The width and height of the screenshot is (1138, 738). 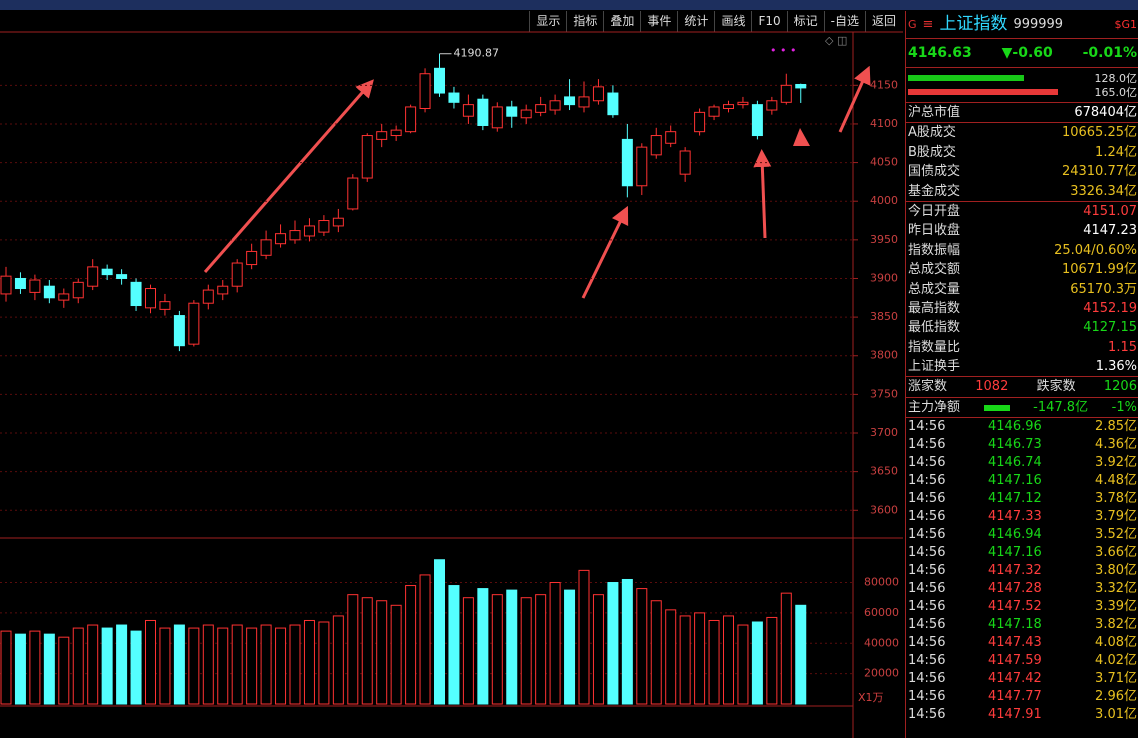 What do you see at coordinates (1095, 250) in the screenshot?
I see `stat-value: 25.04/0.60%` at bounding box center [1095, 250].